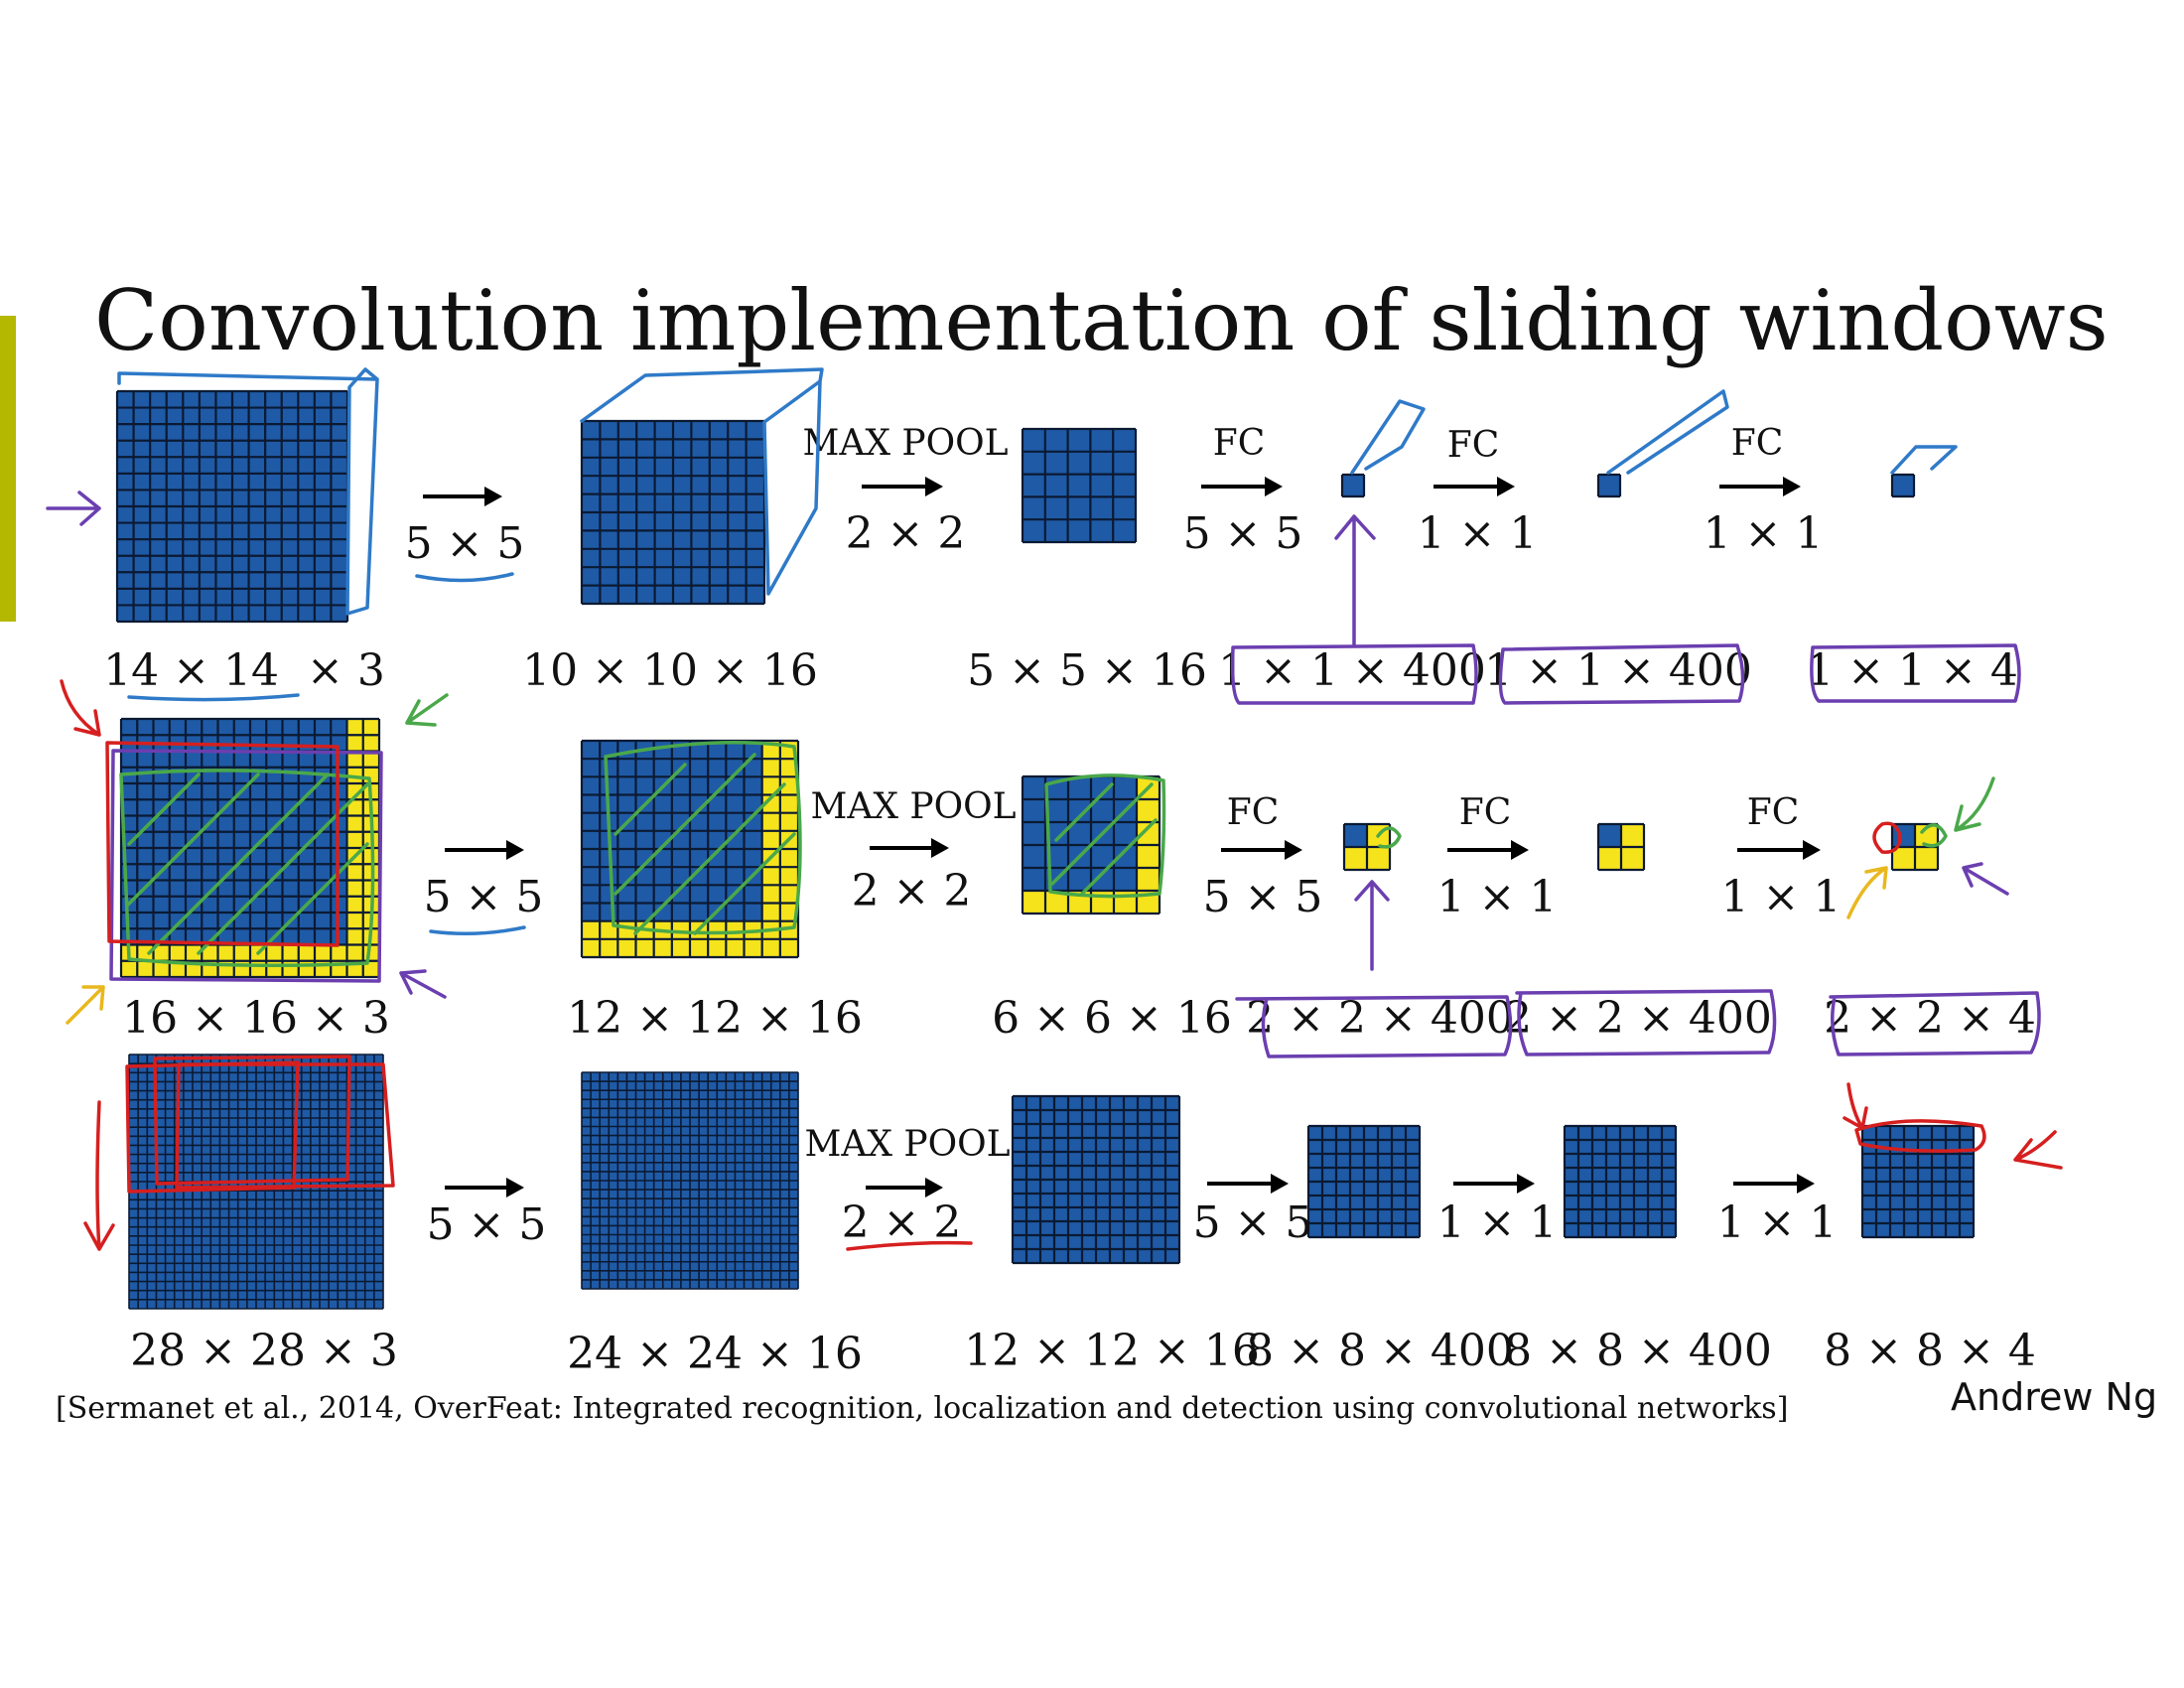 This screenshot has height=1688, width=2184. I want to click on row1-input-grid, so click(232, 506).